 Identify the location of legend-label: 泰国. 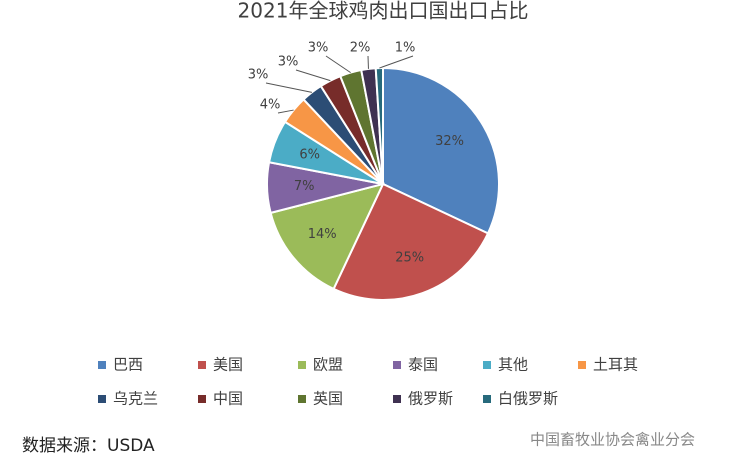
(423, 365).